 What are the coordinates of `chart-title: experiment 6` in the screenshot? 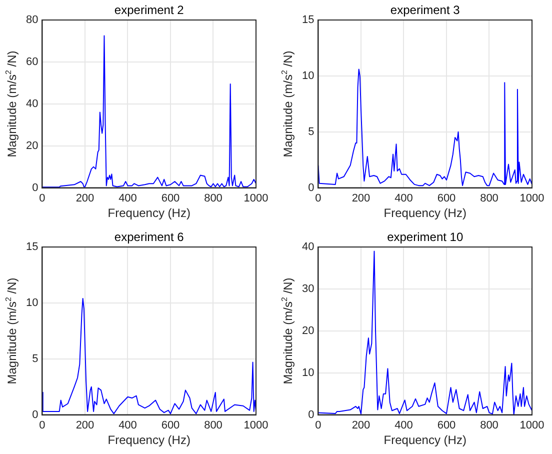 It's located at (149, 237).